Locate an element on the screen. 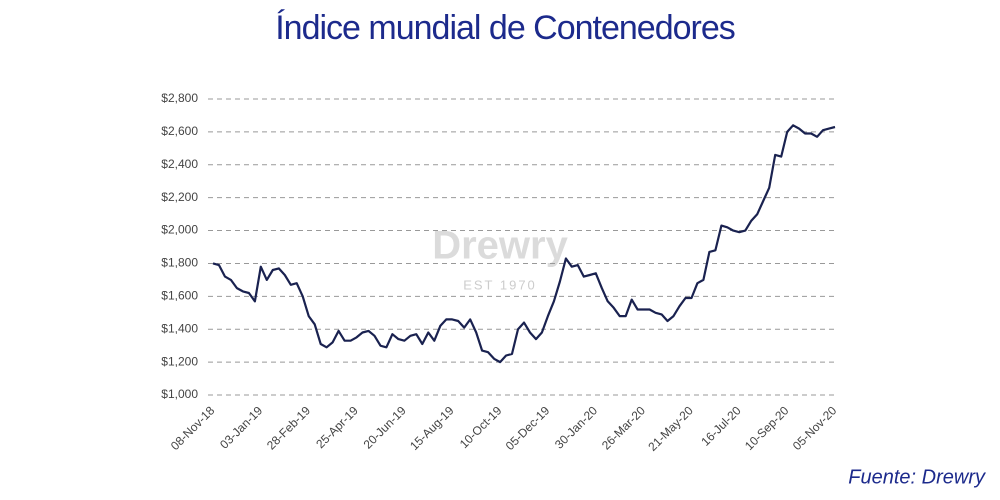  x-tick-label: 30-Jan-20 is located at coordinates (576, 427).